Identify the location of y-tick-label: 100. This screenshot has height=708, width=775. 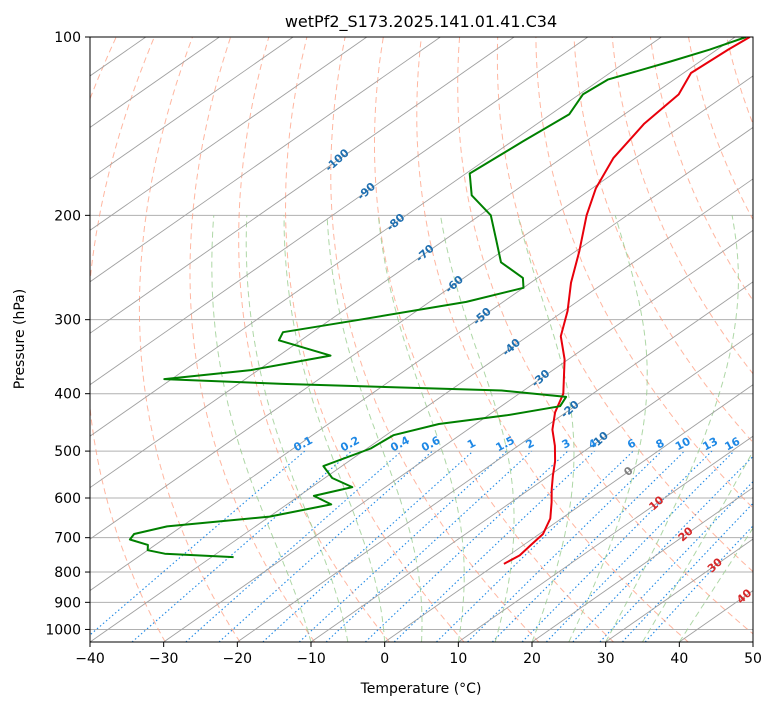
(67, 38).